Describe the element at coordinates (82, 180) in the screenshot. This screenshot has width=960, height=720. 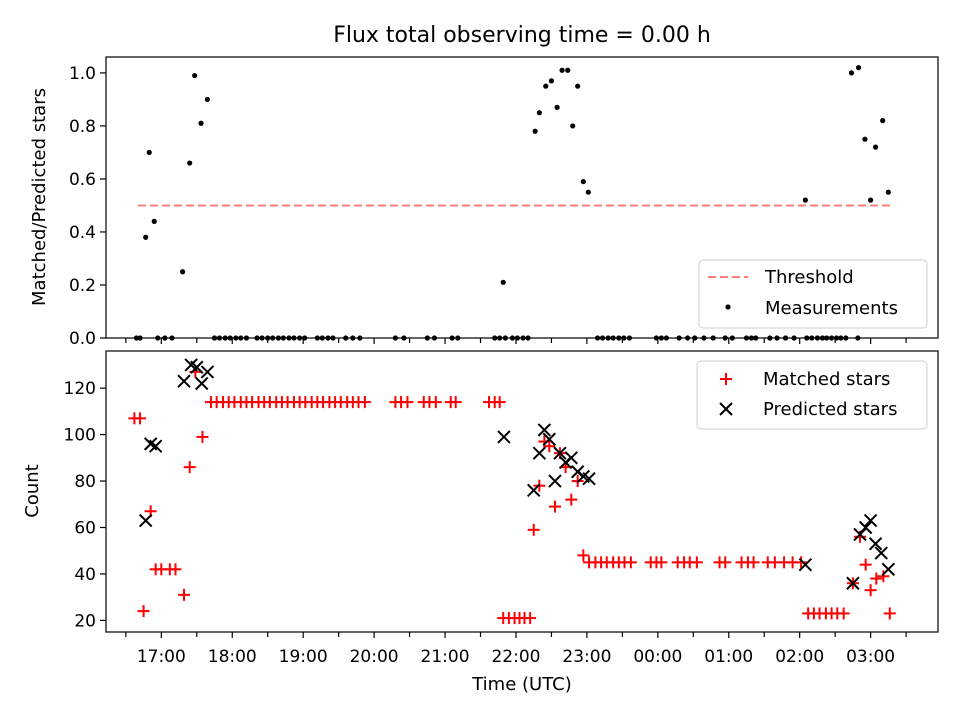
I see `y-tick-label: 0.6` at that location.